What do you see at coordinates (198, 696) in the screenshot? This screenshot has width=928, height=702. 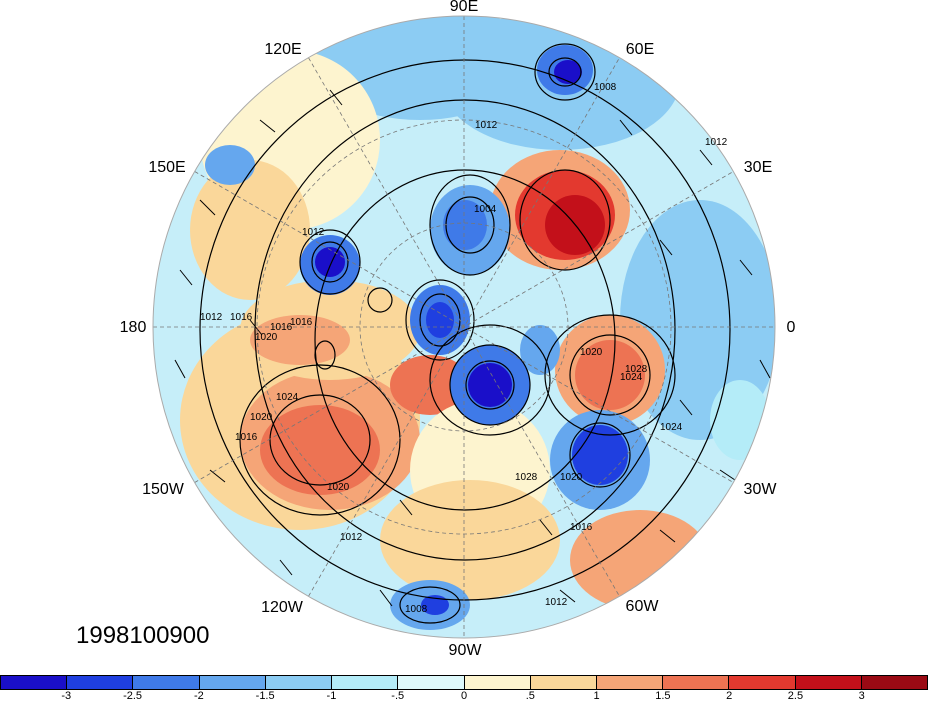 I see `colorbar-tick-label: -2` at bounding box center [198, 696].